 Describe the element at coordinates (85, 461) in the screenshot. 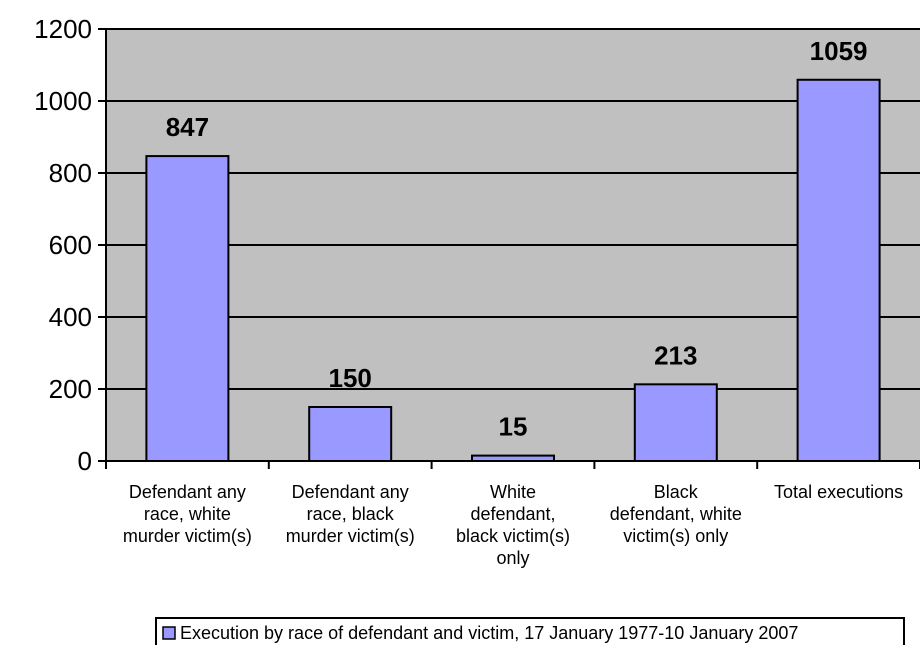

I see `y-tick-label: 0` at that location.